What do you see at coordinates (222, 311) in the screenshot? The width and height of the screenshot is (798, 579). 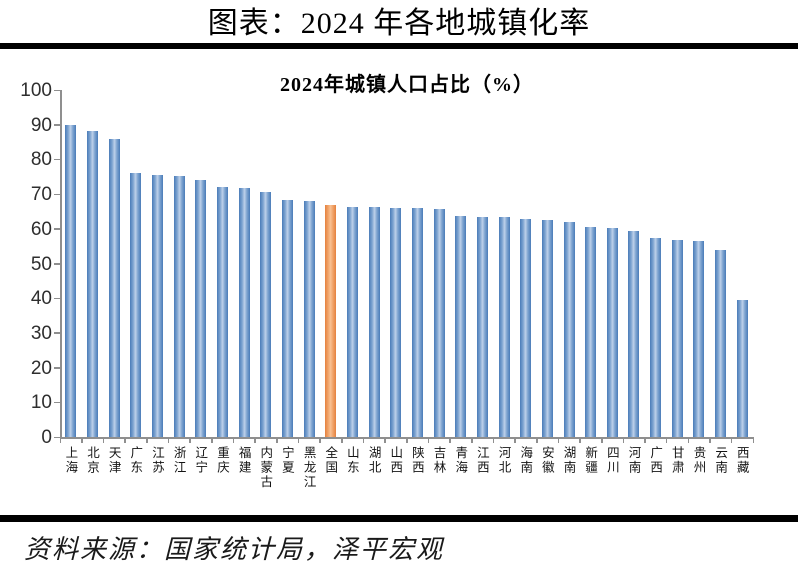 I see `bar-重庆` at bounding box center [222, 311].